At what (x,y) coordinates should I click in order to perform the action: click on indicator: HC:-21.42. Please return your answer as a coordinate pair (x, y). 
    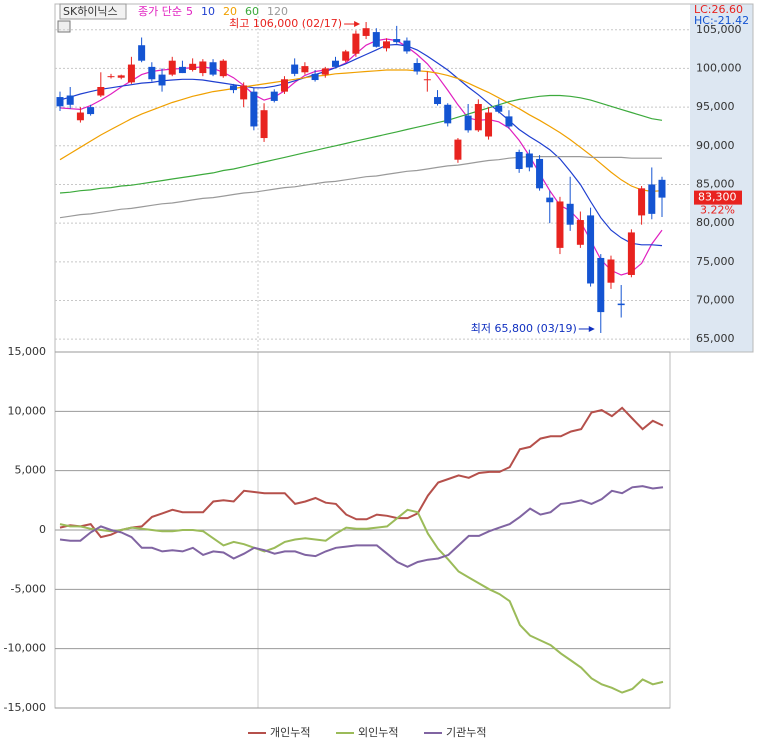
    Looking at the image, I should click on (721, 20).